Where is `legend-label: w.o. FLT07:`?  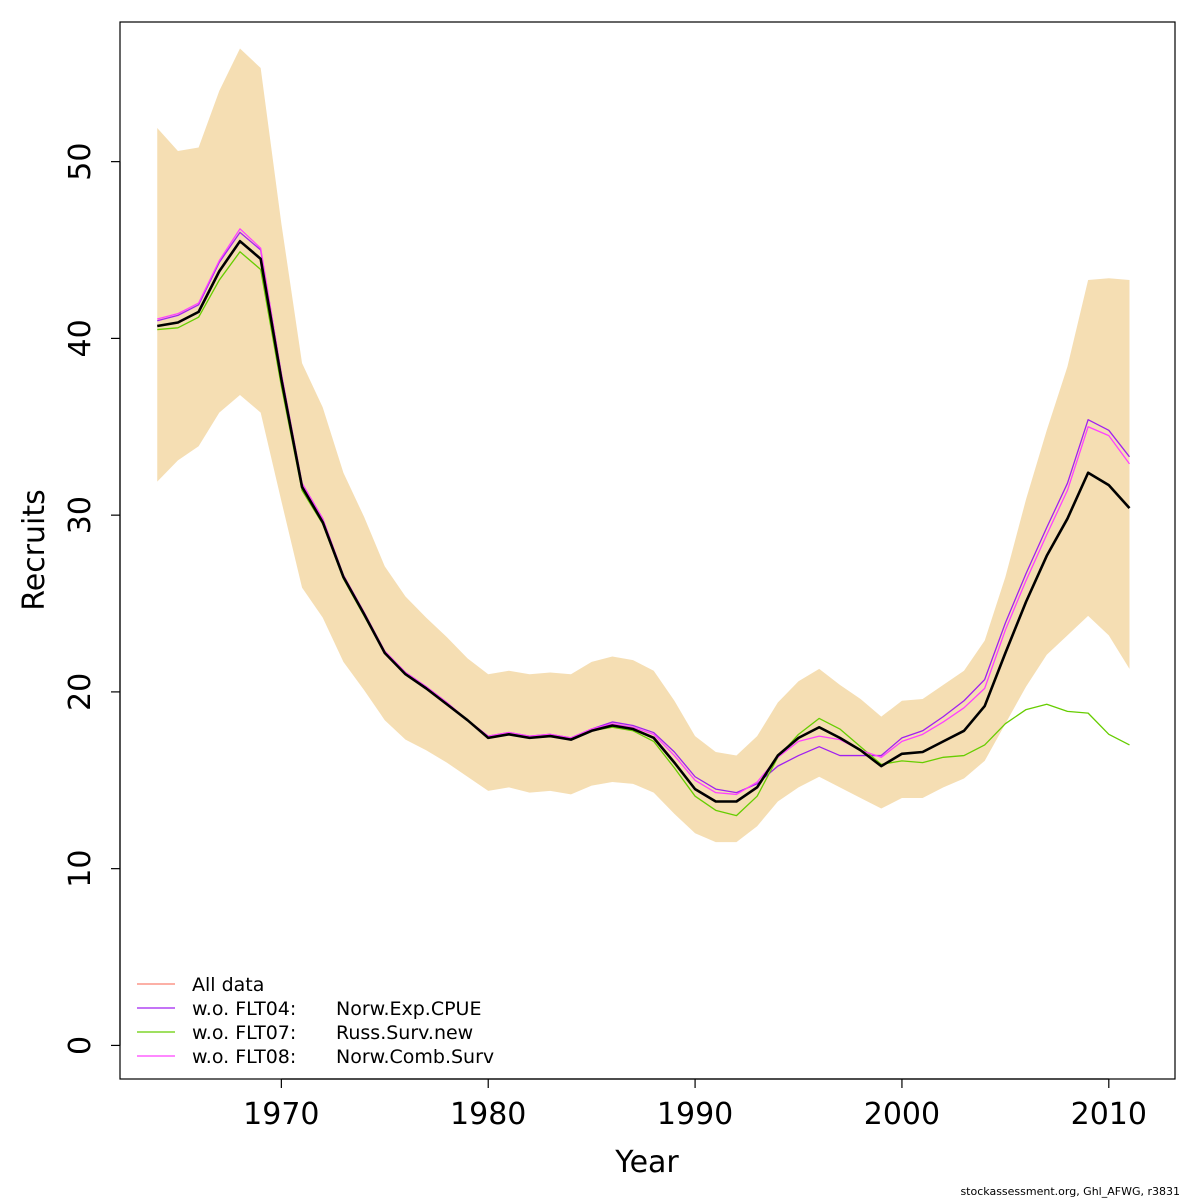
legend-label: w.o. FLT07: is located at coordinates (244, 1033).